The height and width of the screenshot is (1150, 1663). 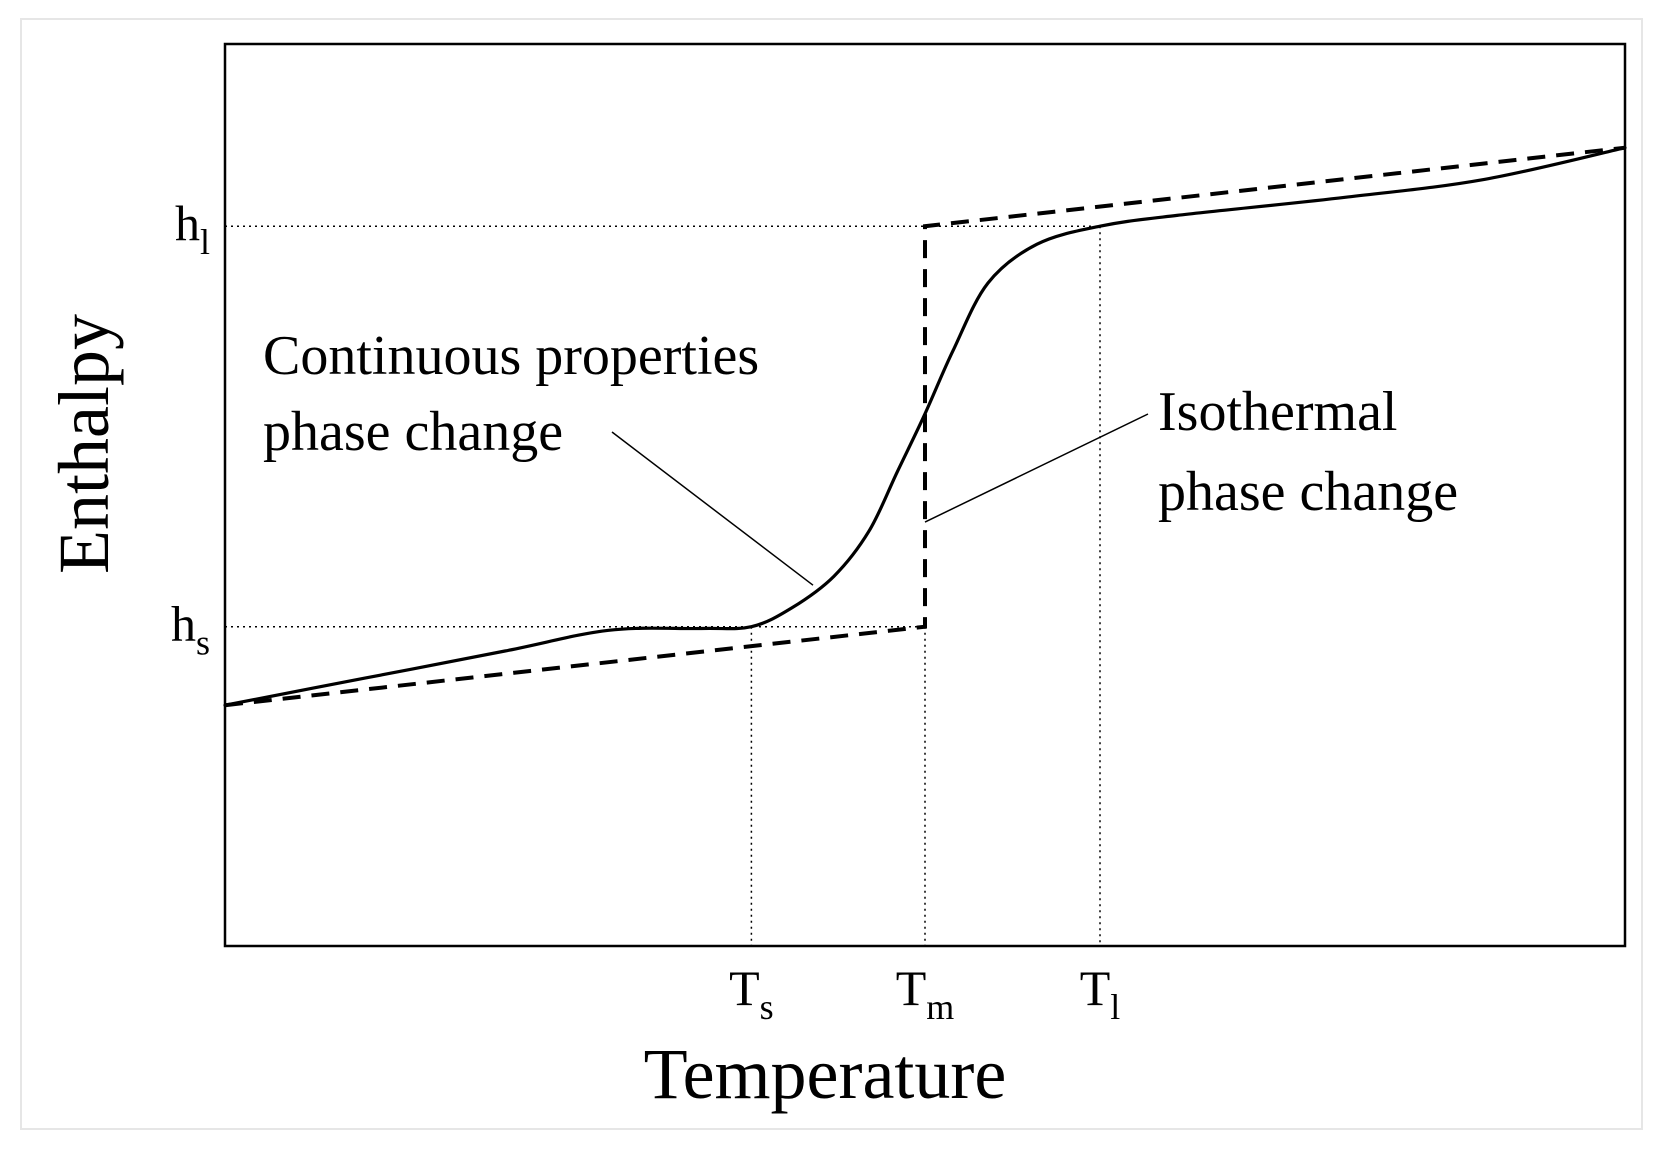 What do you see at coordinates (1308, 492) in the screenshot?
I see `annotation-isothermal-line-2: phase change` at bounding box center [1308, 492].